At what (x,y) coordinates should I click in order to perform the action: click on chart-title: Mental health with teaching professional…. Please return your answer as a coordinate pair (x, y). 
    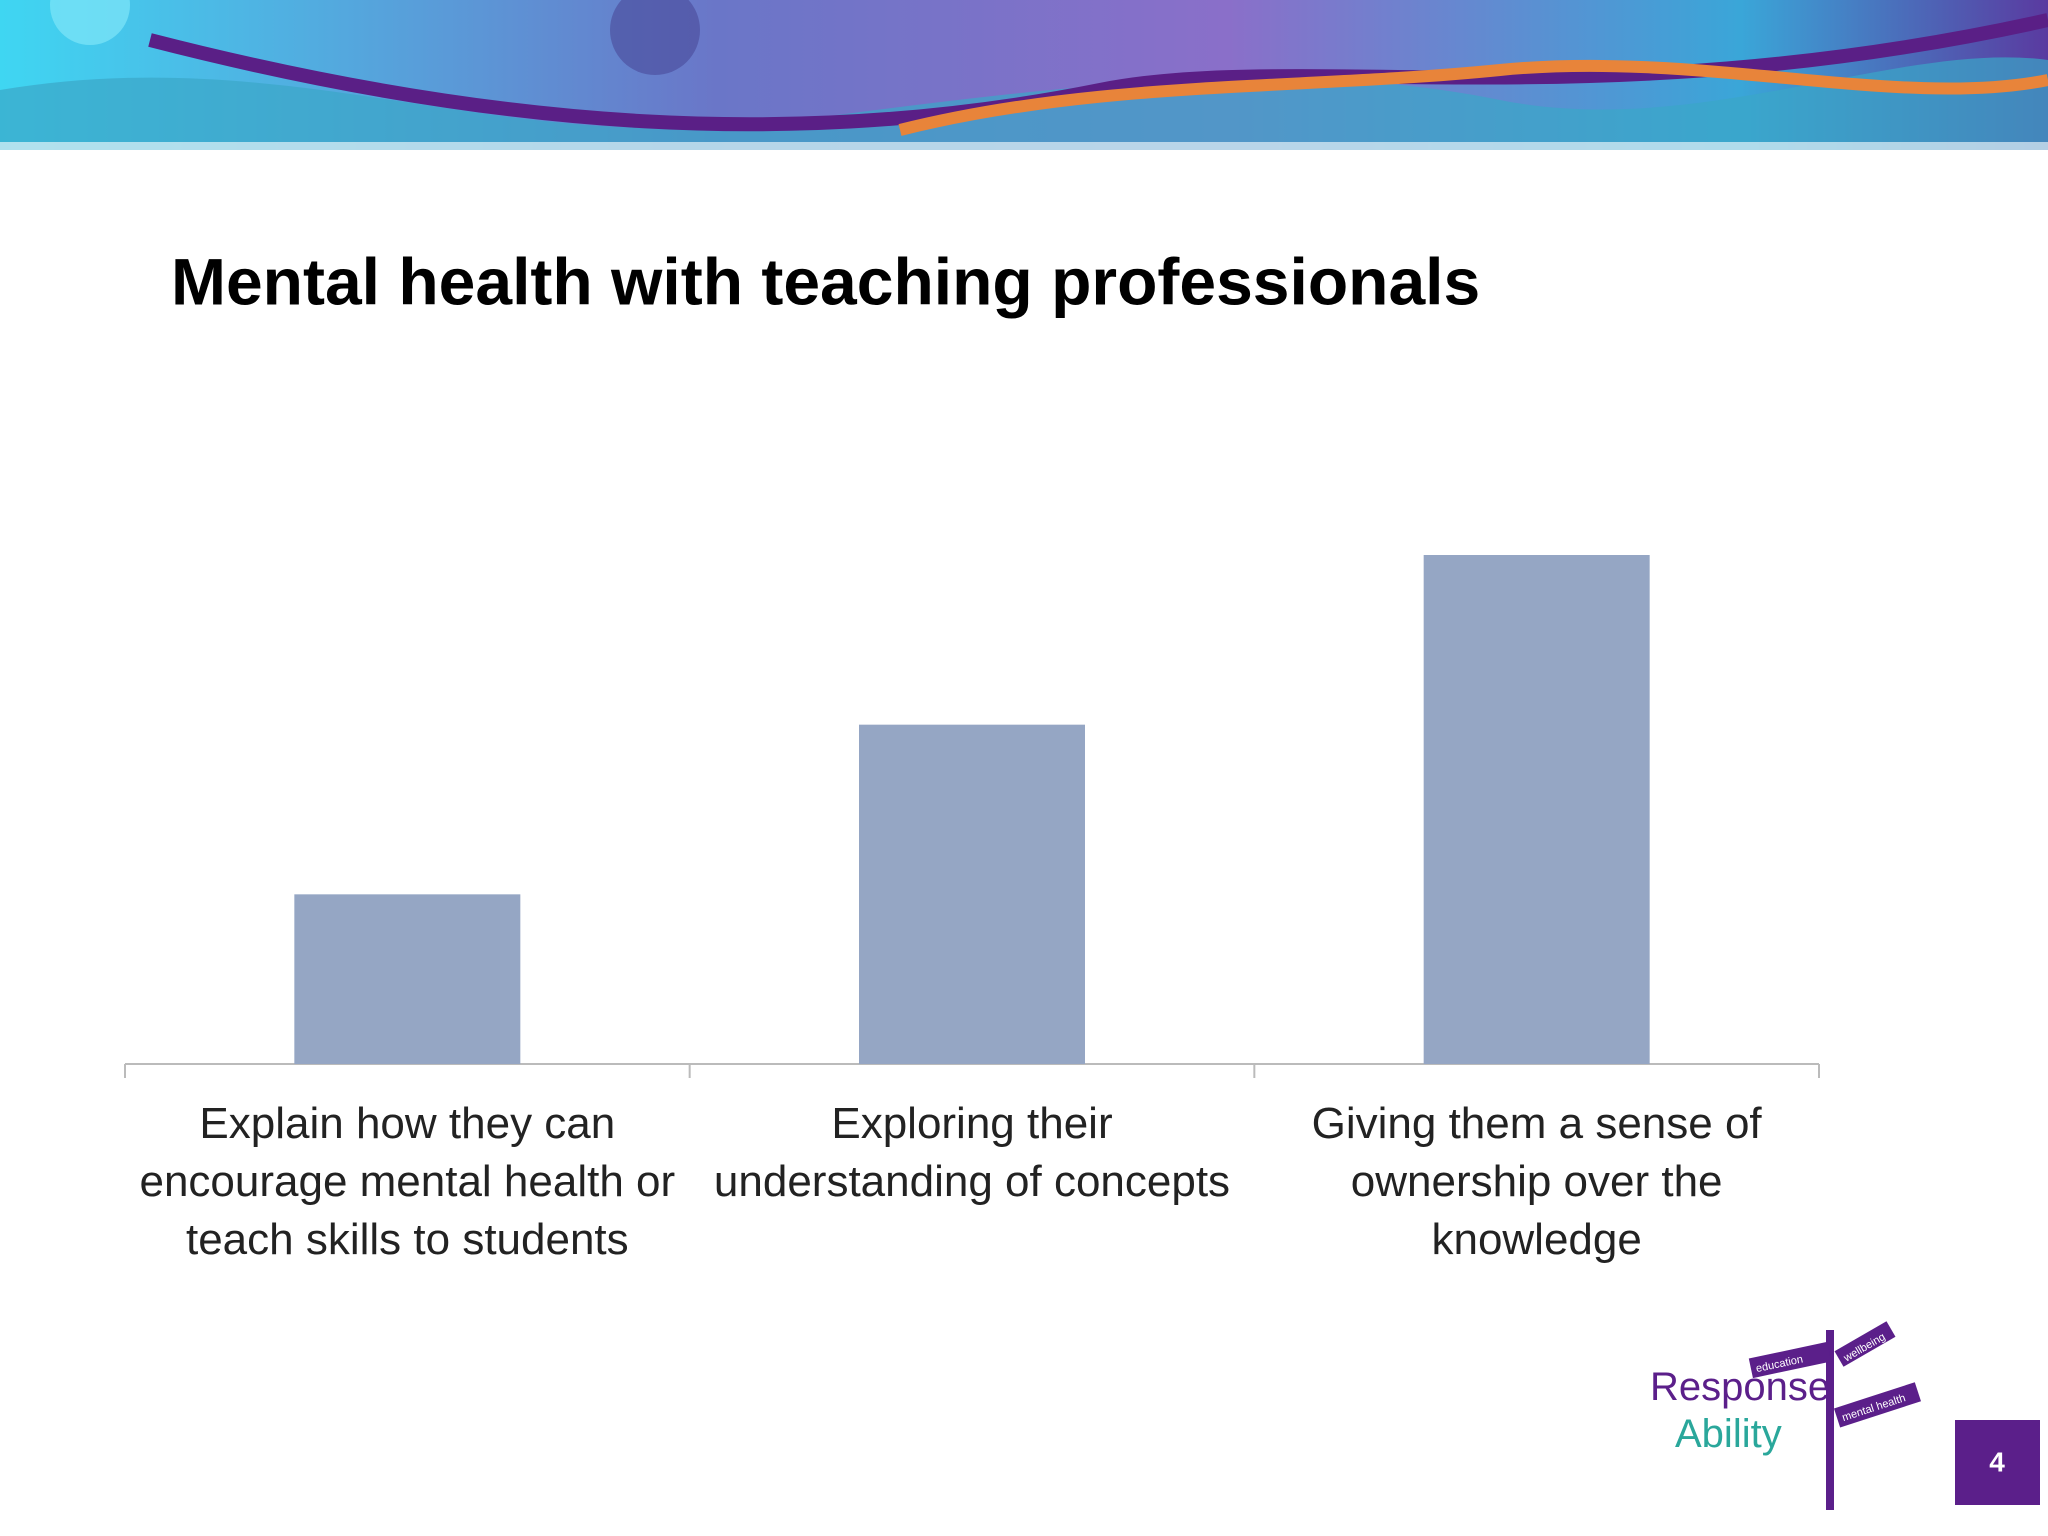
    Looking at the image, I should click on (825, 281).